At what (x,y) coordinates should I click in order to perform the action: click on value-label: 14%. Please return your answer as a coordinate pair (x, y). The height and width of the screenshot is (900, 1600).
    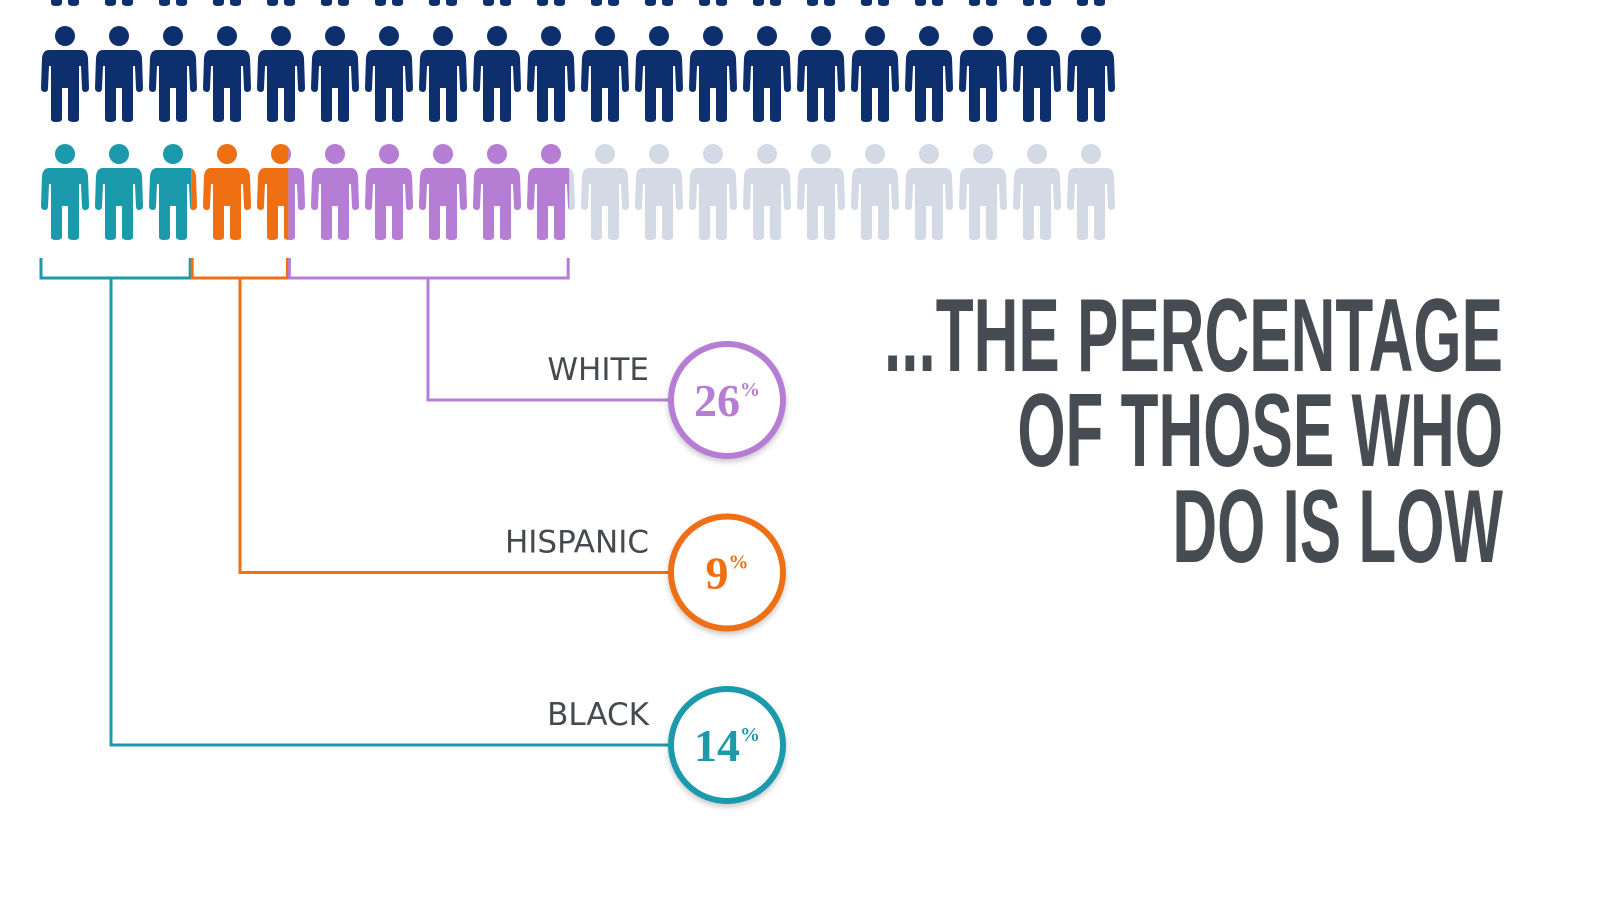
    Looking at the image, I should click on (727, 745).